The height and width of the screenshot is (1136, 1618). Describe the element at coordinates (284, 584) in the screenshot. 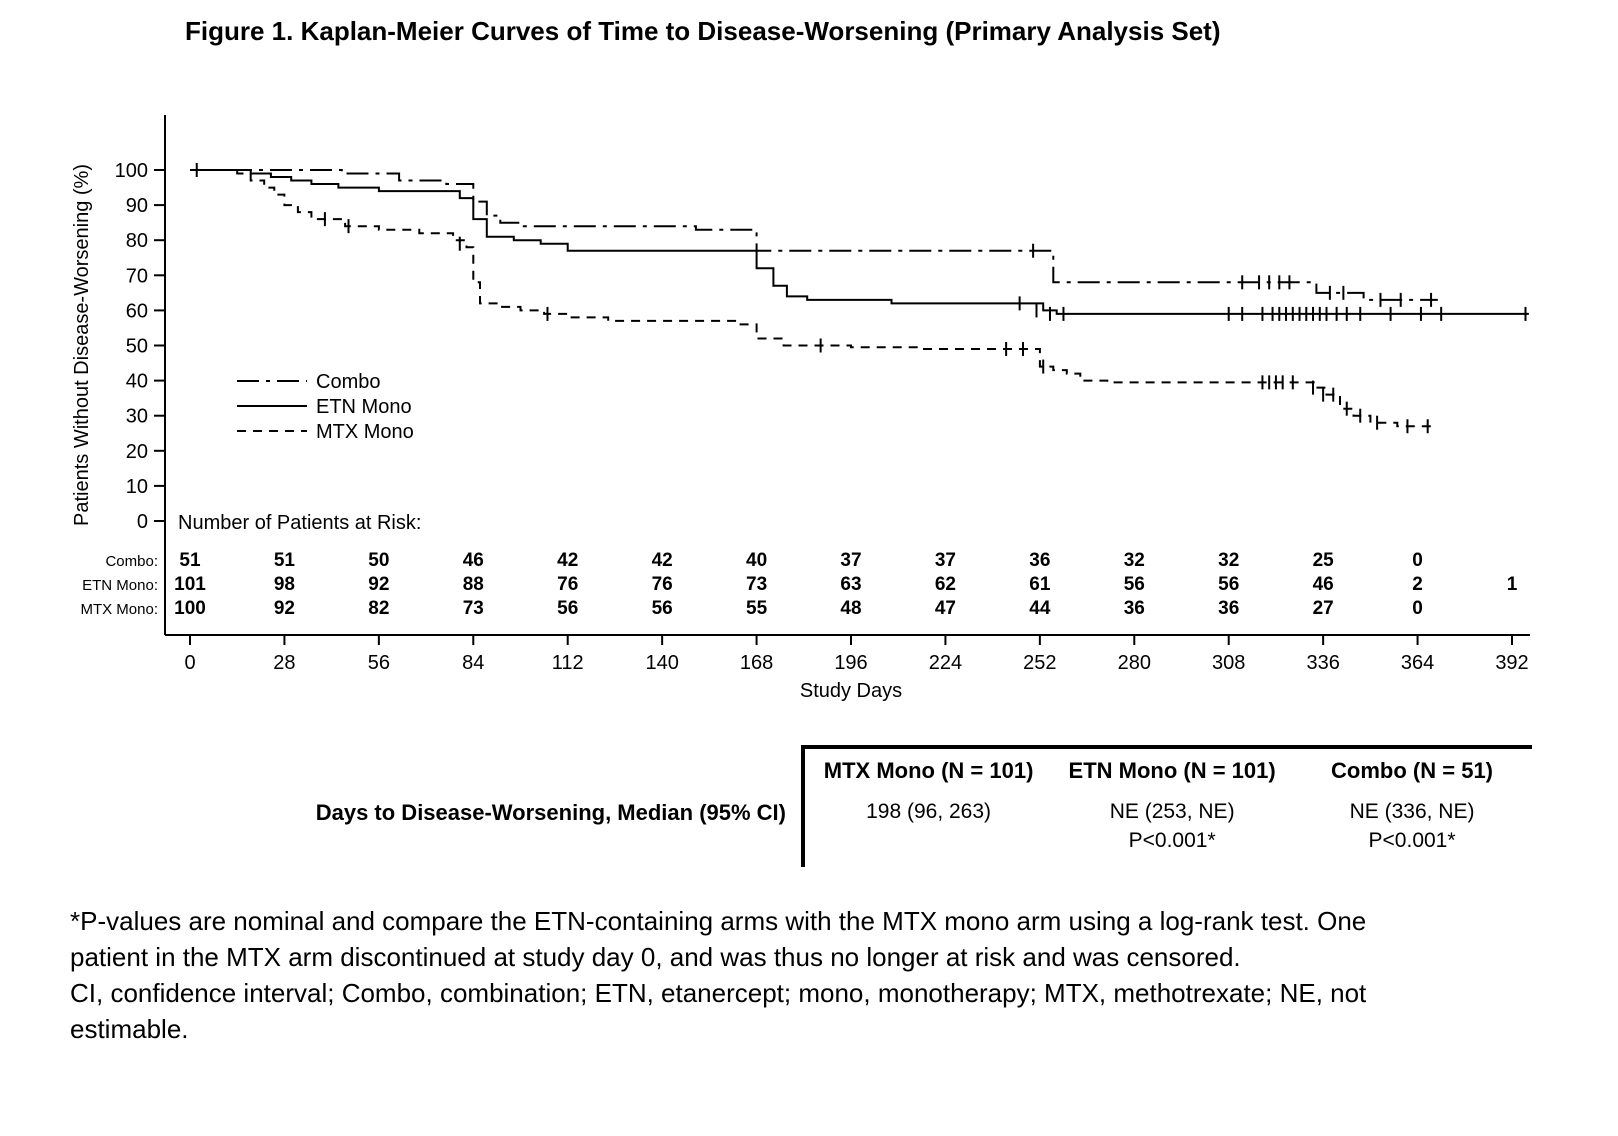

I see `risk-value: 98` at that location.